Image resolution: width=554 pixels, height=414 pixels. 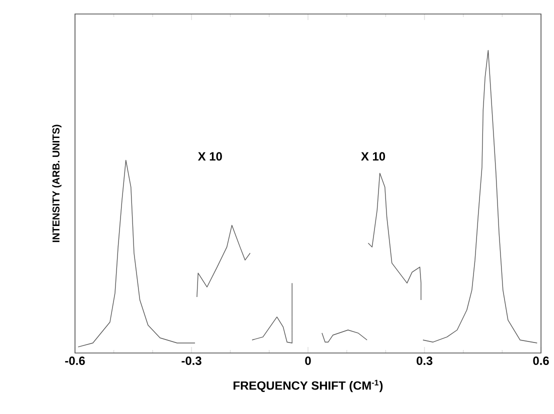 What do you see at coordinates (541, 360) in the screenshot?
I see `x-tick-label: 0.6` at bounding box center [541, 360].